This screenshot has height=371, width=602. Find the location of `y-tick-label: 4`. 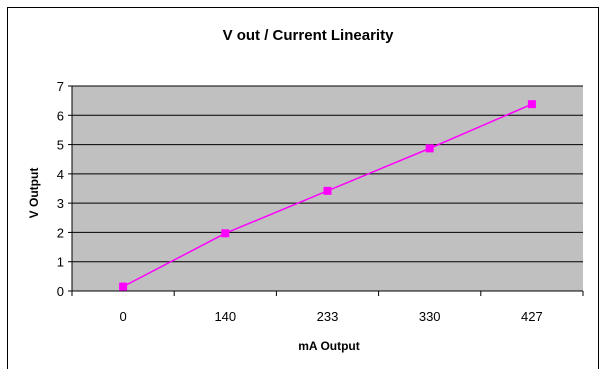

y-tick-label: 4 is located at coordinates (60, 174).